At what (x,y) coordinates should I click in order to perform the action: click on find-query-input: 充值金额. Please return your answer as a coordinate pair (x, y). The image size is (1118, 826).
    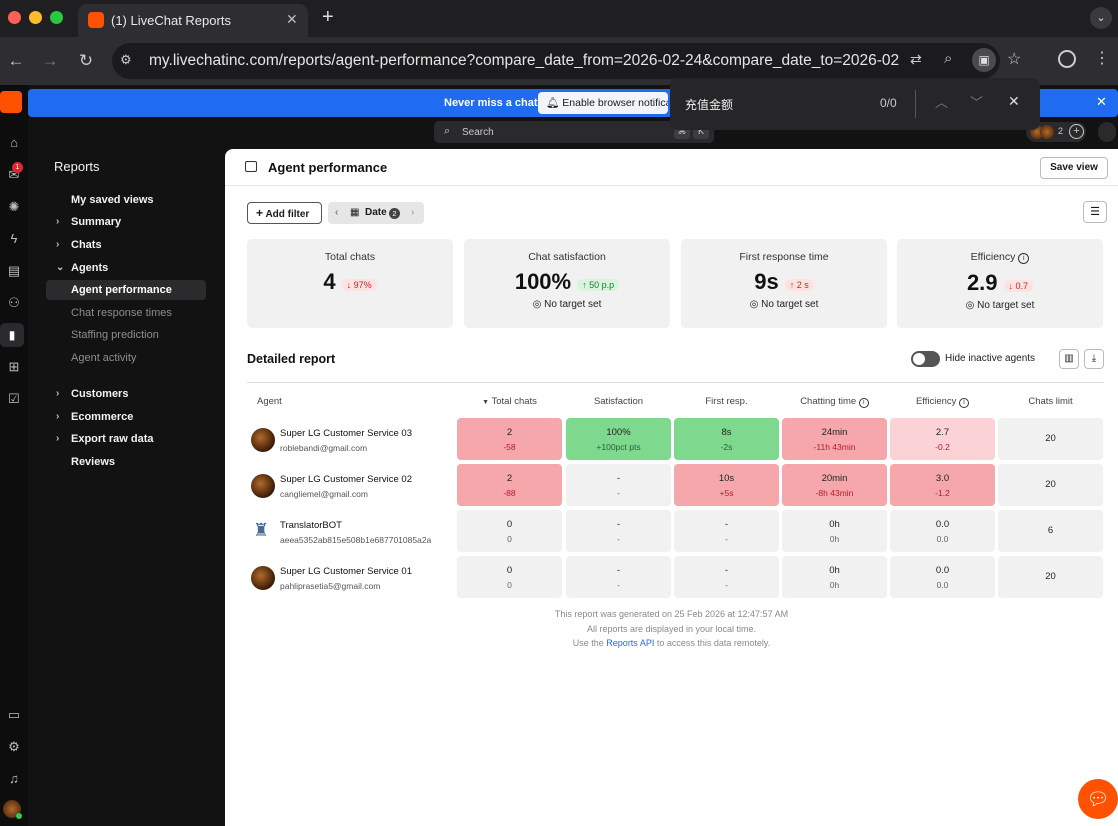
    Looking at the image, I should click on (709, 105).